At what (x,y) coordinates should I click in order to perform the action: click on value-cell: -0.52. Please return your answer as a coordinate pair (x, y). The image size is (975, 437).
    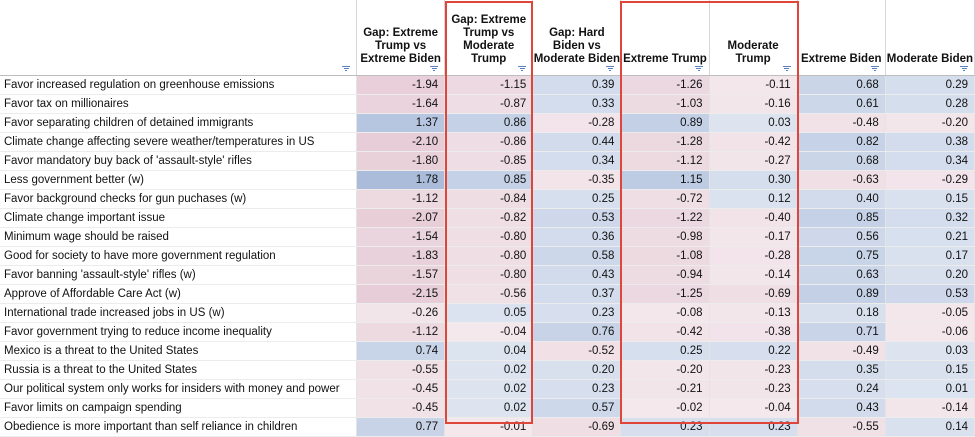
    Looking at the image, I should click on (577, 351).